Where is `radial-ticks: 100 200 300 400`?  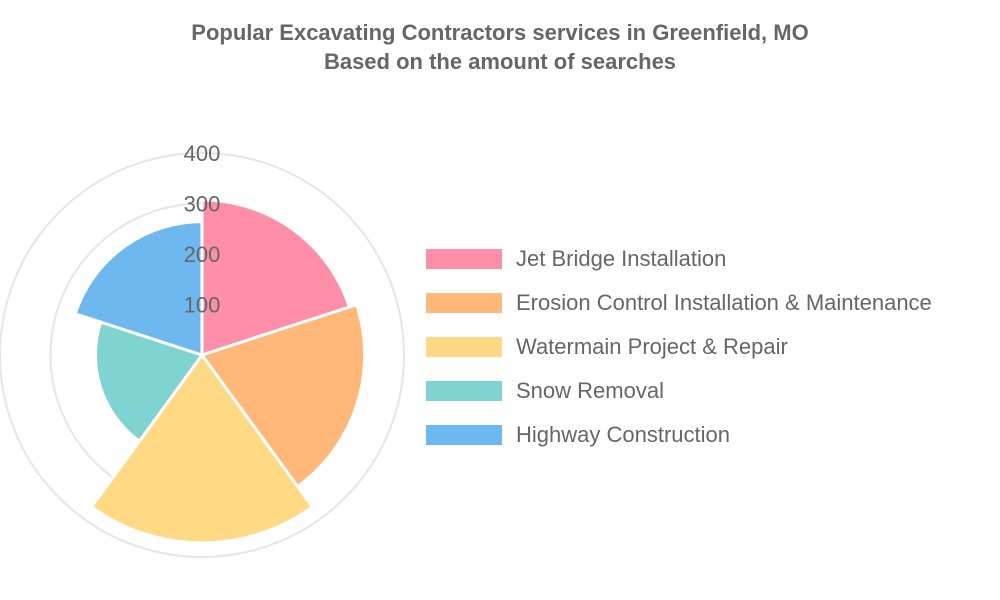 radial-ticks: 100 200 300 400 is located at coordinates (202, 229).